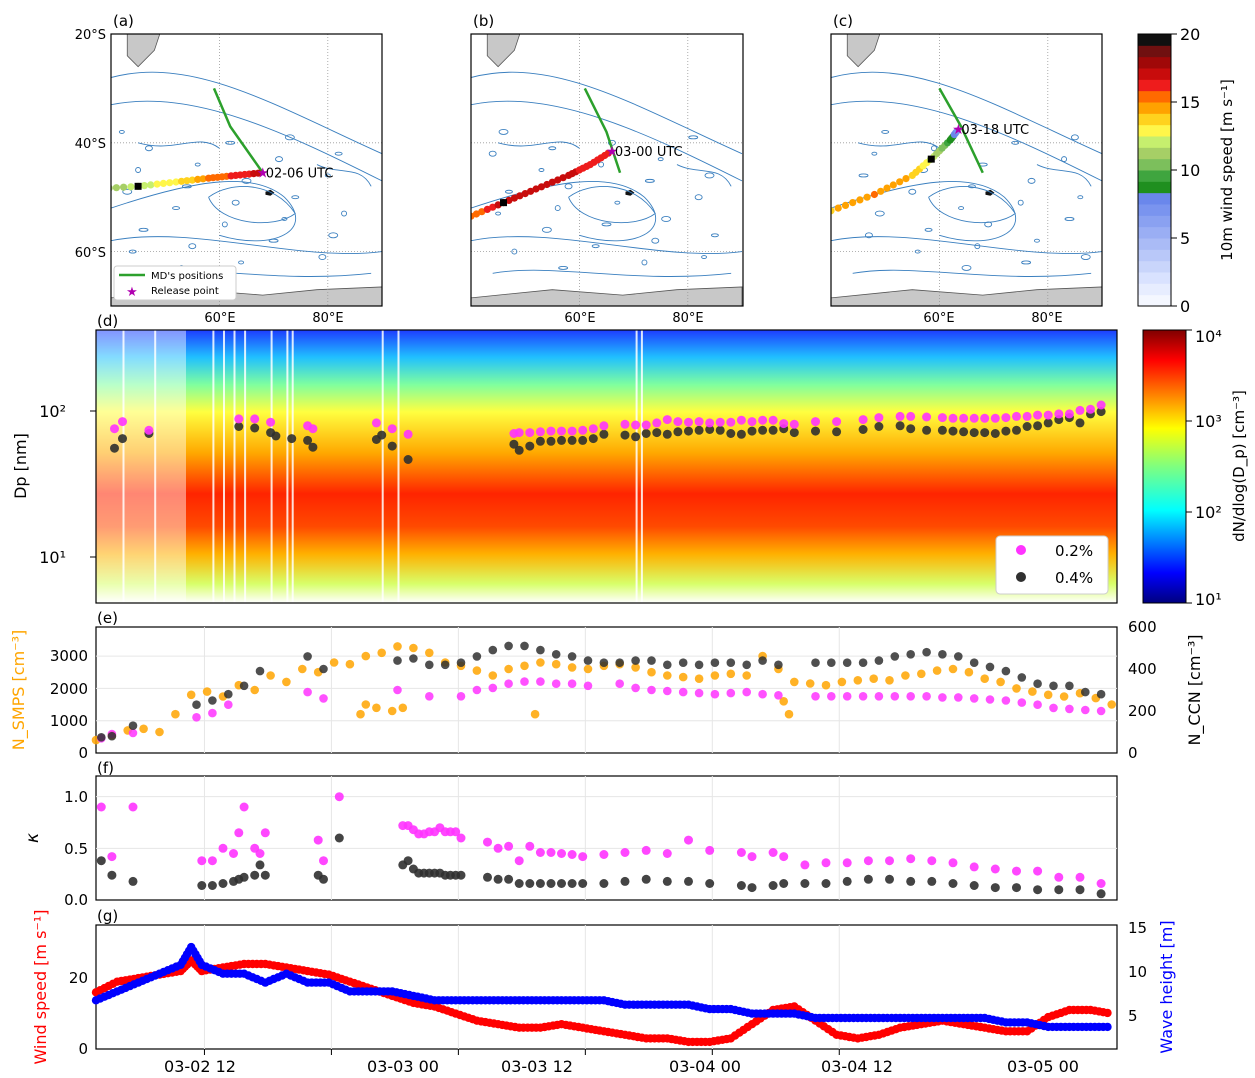  Describe the element at coordinates (1107, 1027) in the screenshot. I see `meteo-point` at that location.